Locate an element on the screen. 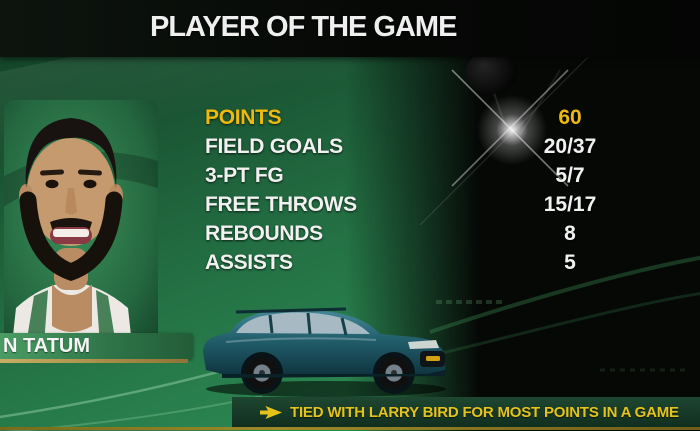  stat-label: REBOUNDS is located at coordinates (264, 233).